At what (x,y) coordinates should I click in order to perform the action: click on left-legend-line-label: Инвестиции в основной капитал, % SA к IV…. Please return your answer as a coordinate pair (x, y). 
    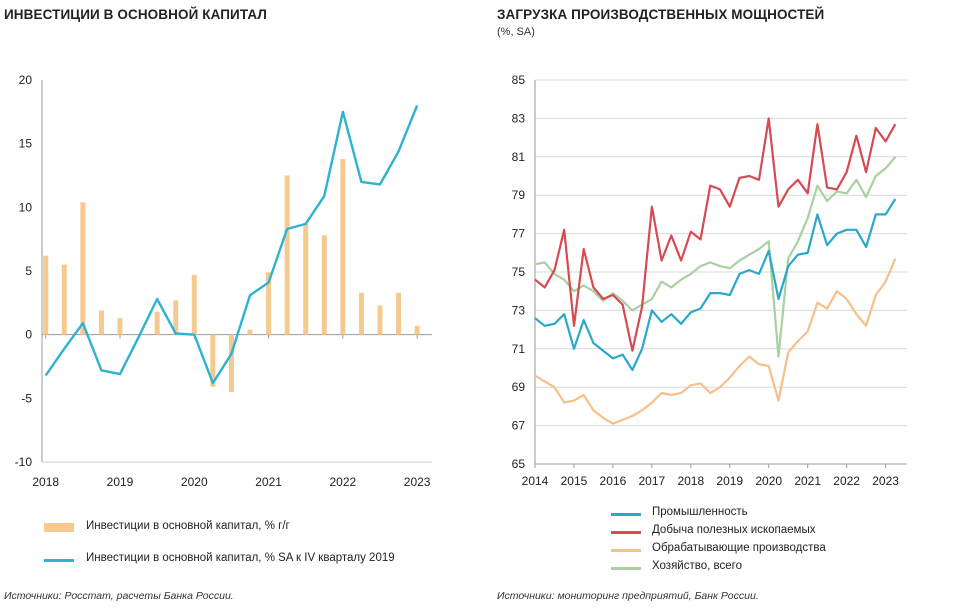
    Looking at the image, I should click on (240, 558).